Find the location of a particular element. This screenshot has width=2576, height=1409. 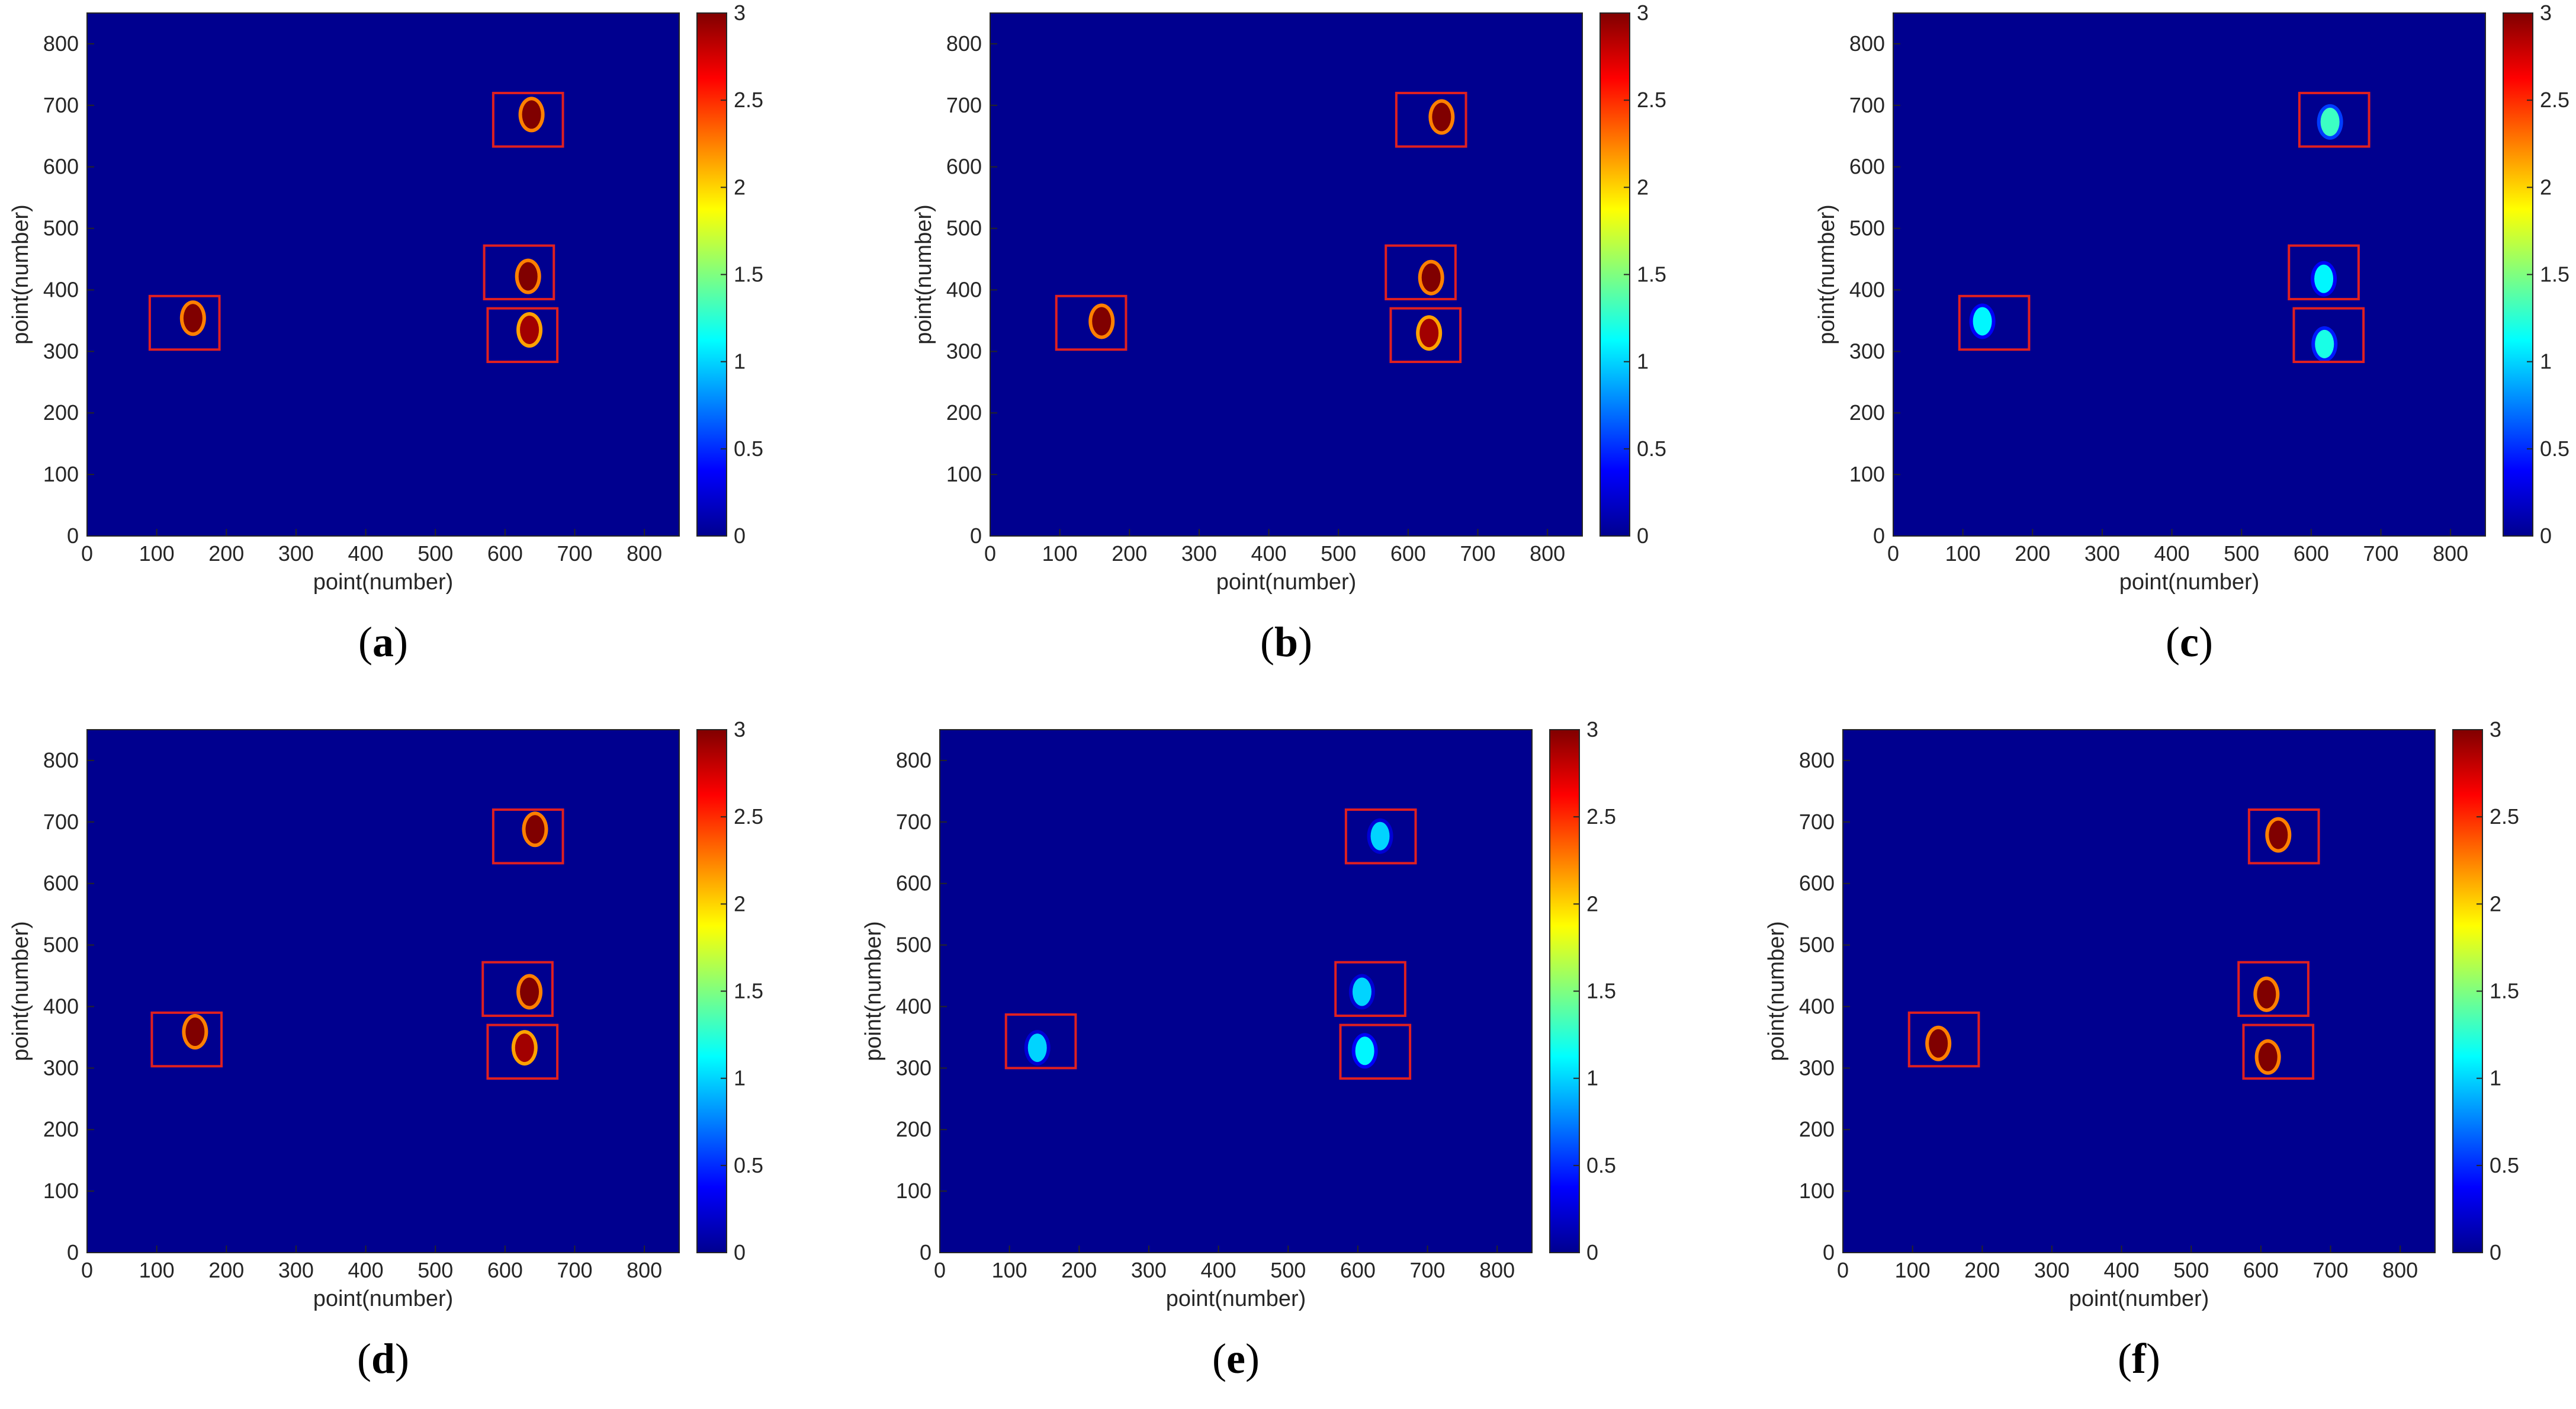

x-tick-label: 100 is located at coordinates (157, 1270).